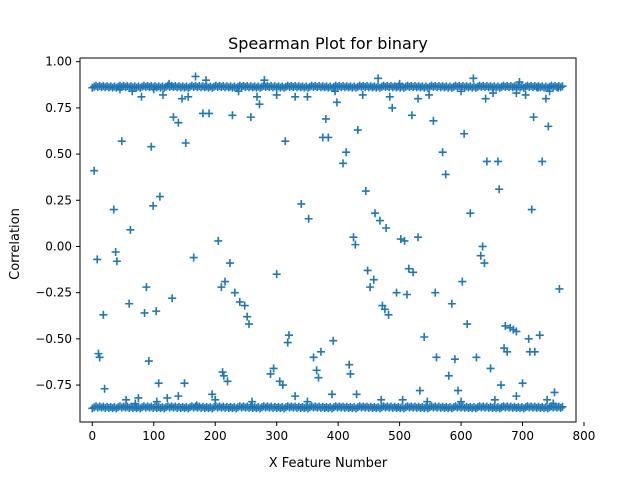 The height and width of the screenshot is (480, 640). I want to click on x-tick-label: 700, so click(522, 436).